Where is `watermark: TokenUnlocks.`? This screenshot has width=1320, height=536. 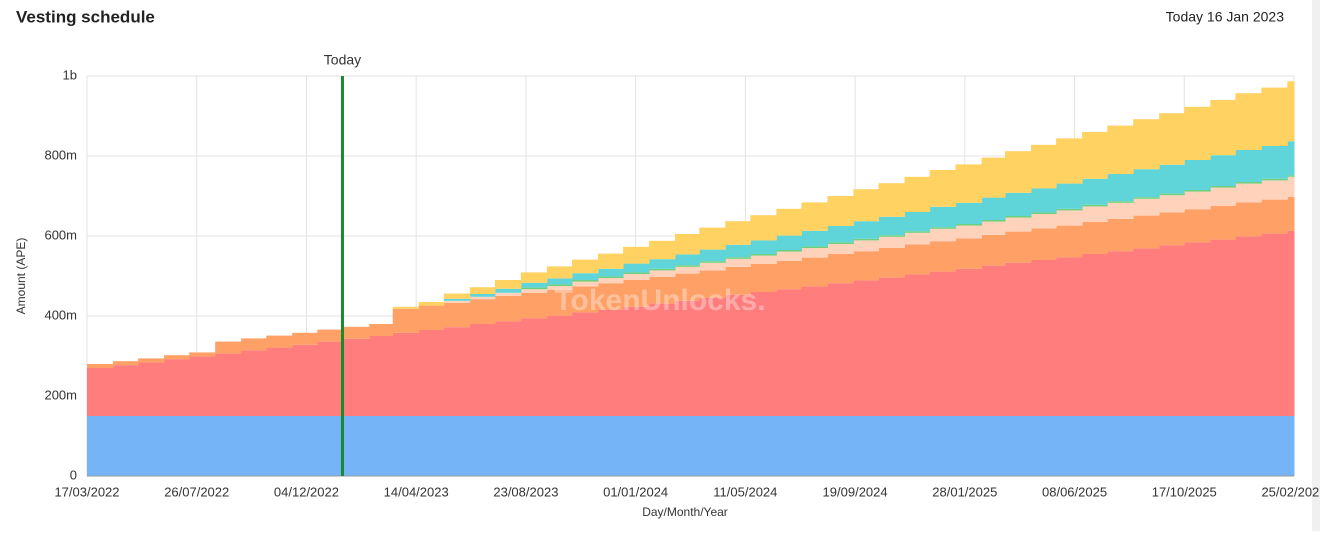 watermark: TokenUnlocks. is located at coordinates (659, 300).